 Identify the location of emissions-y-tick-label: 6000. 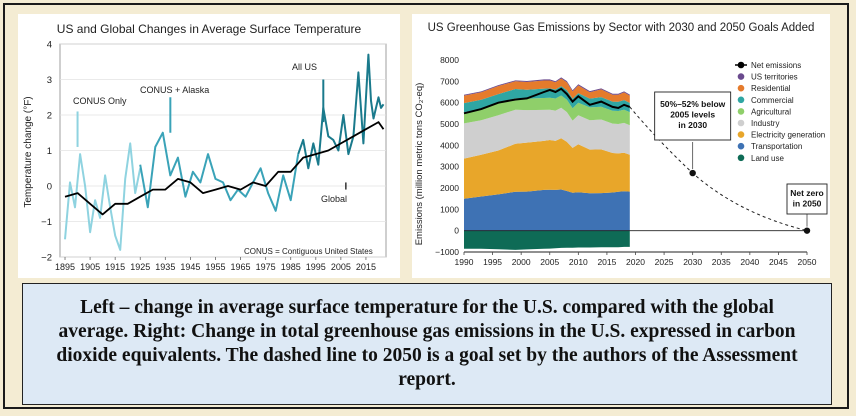
(449, 103).